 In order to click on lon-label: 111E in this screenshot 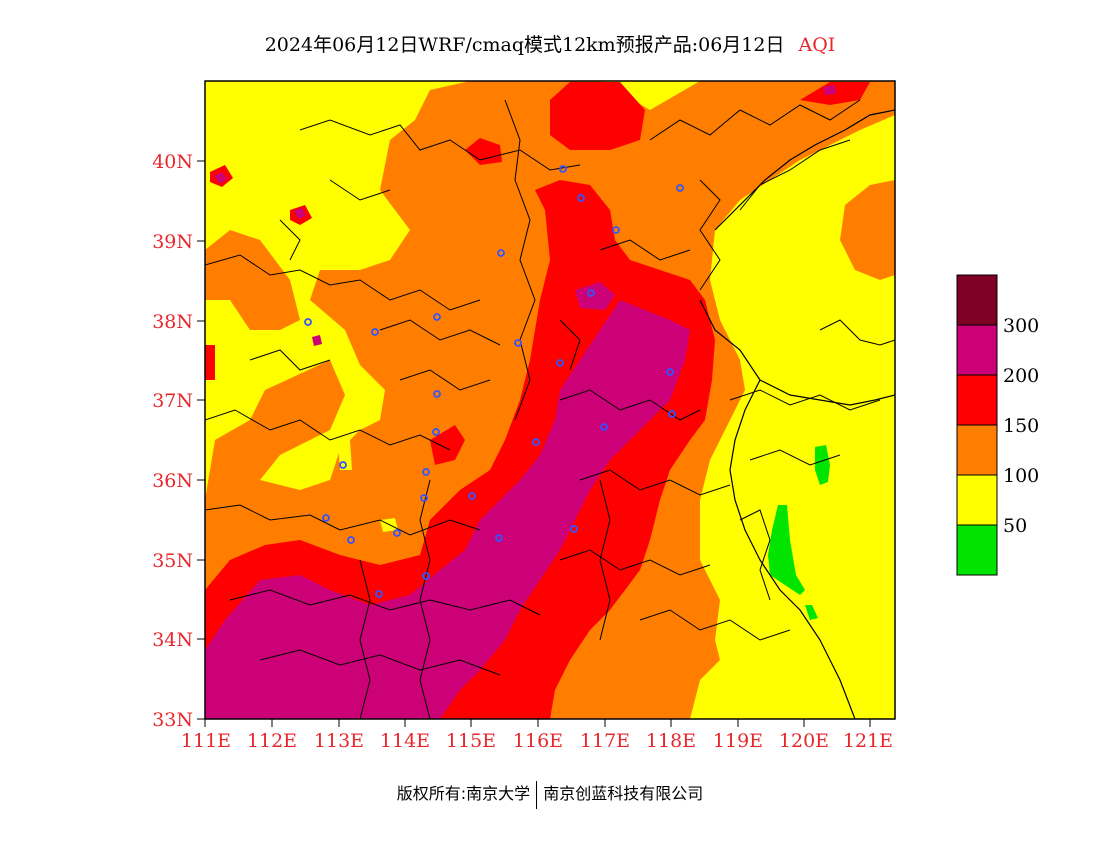, I will do `click(206, 741)`.